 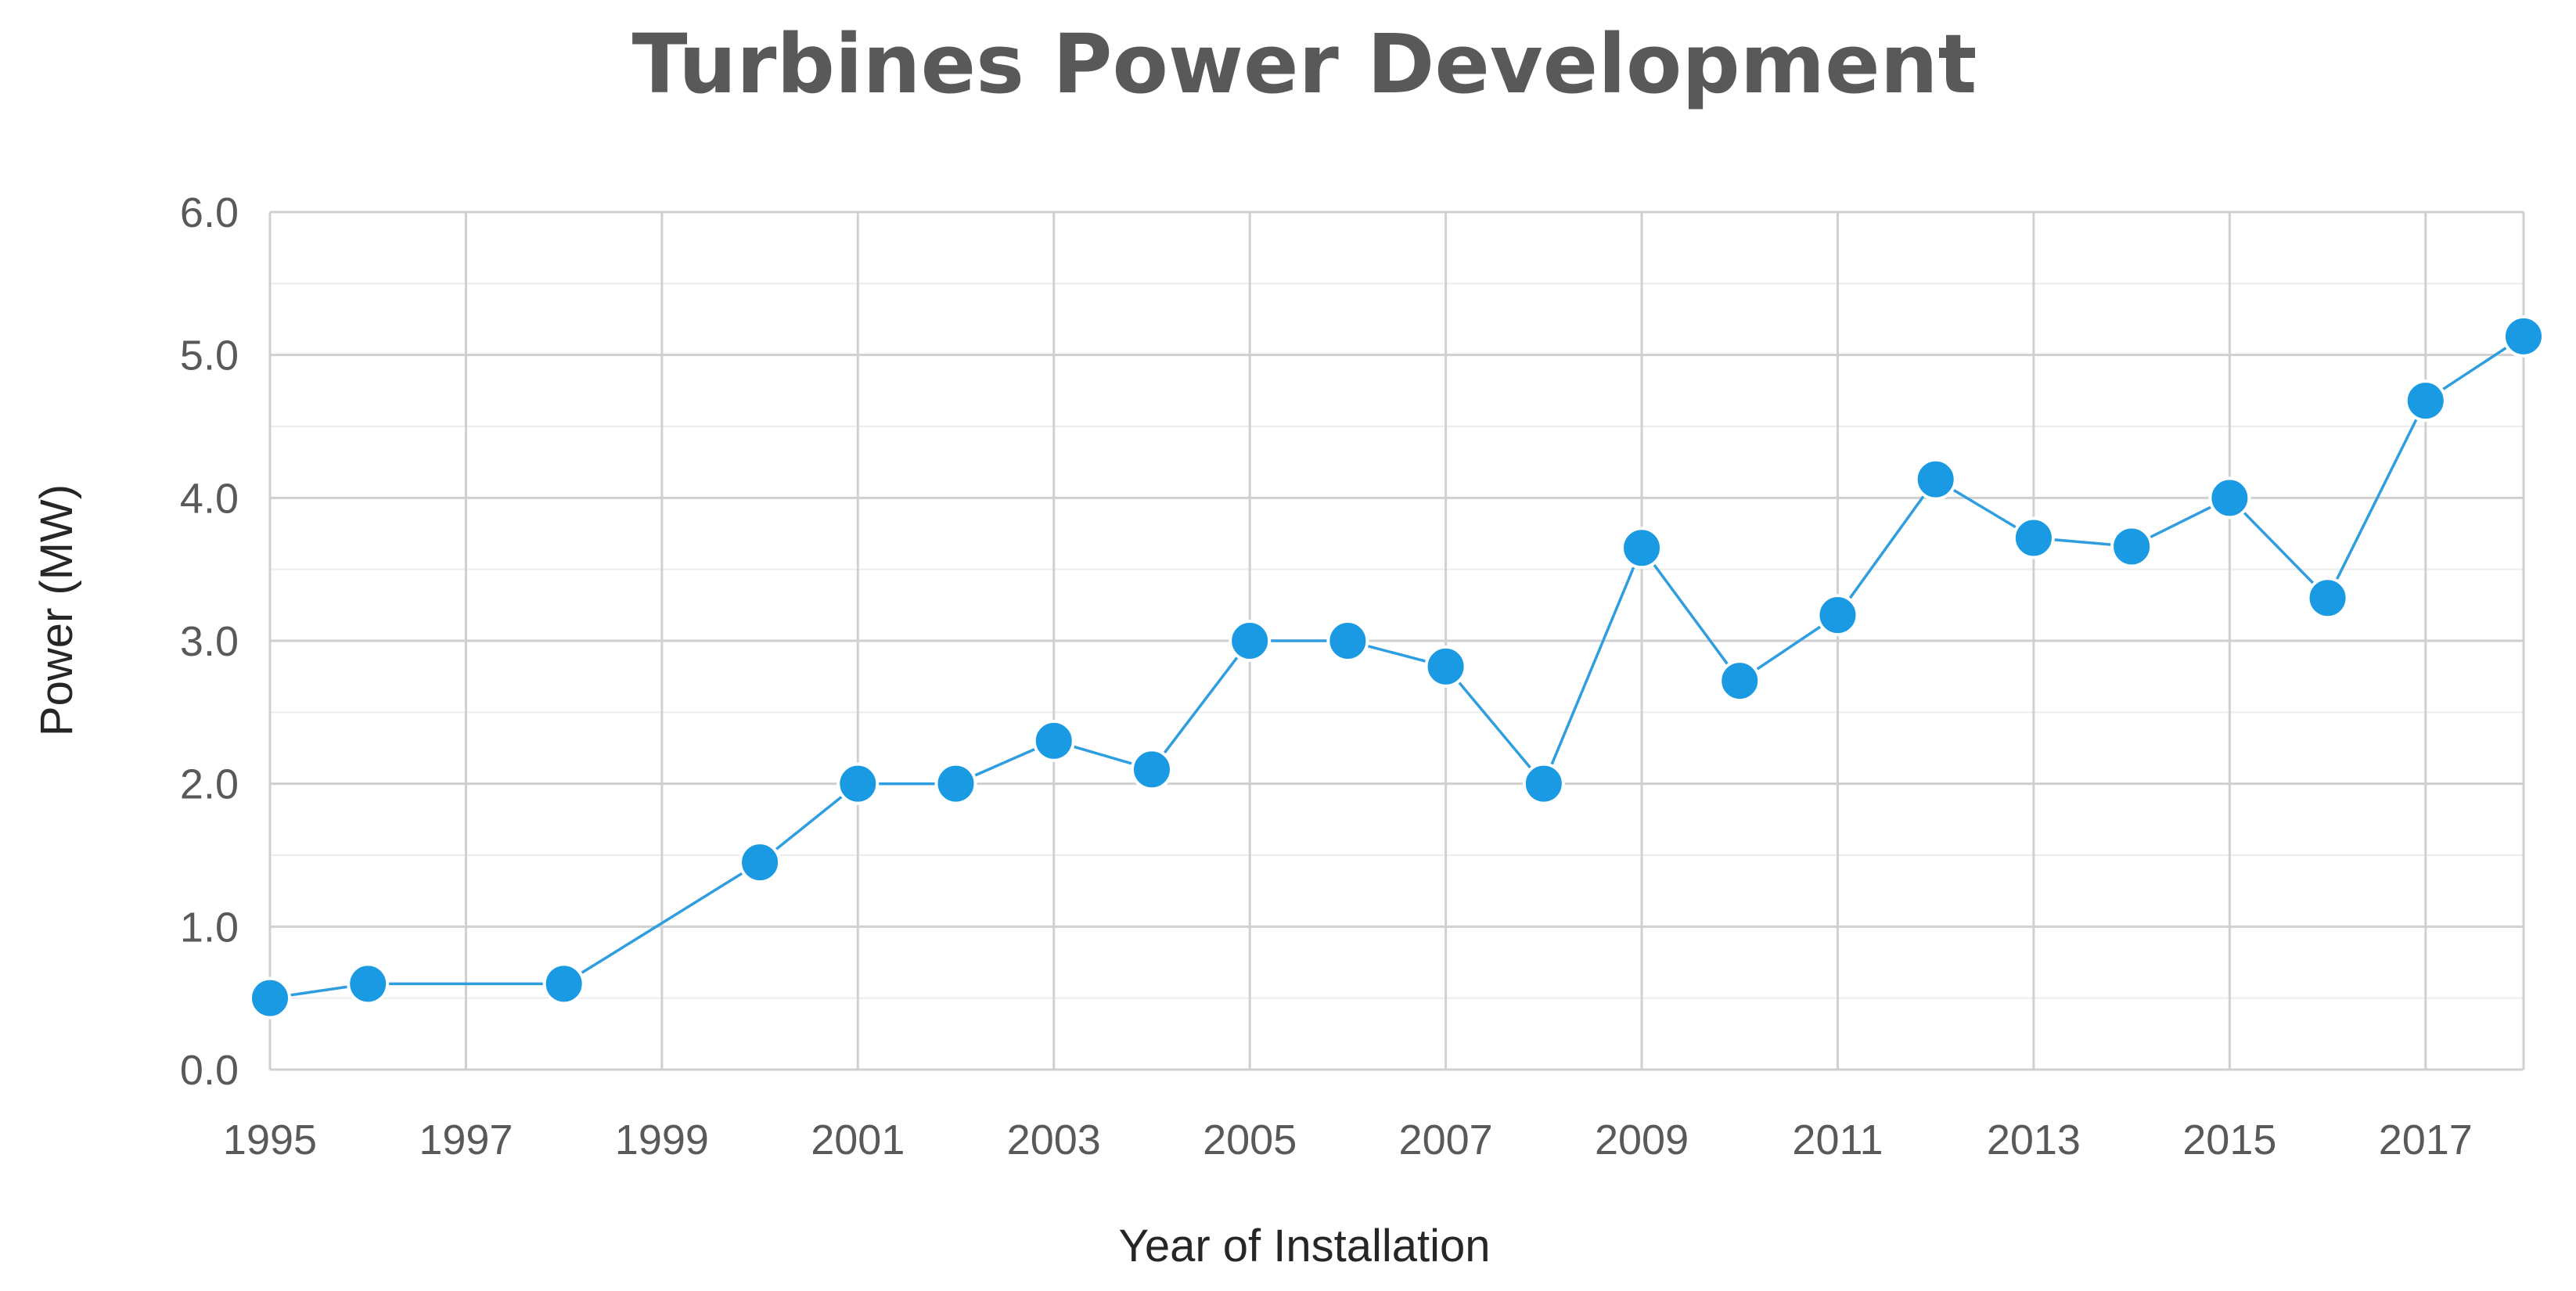 What do you see at coordinates (1446, 666) in the screenshot?
I see `data-point-2007` at bounding box center [1446, 666].